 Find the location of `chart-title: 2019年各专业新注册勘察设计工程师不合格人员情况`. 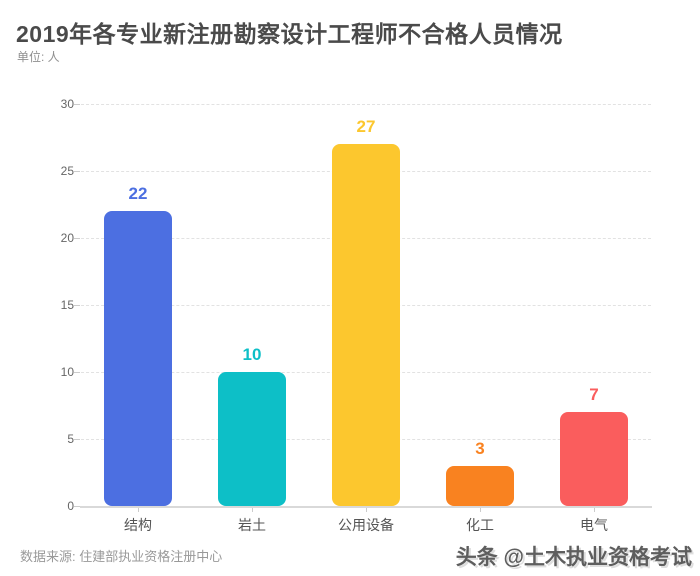

chart-title: 2019年各专业新注册勘察设计工程师不合格人员情况 is located at coordinates (289, 34).